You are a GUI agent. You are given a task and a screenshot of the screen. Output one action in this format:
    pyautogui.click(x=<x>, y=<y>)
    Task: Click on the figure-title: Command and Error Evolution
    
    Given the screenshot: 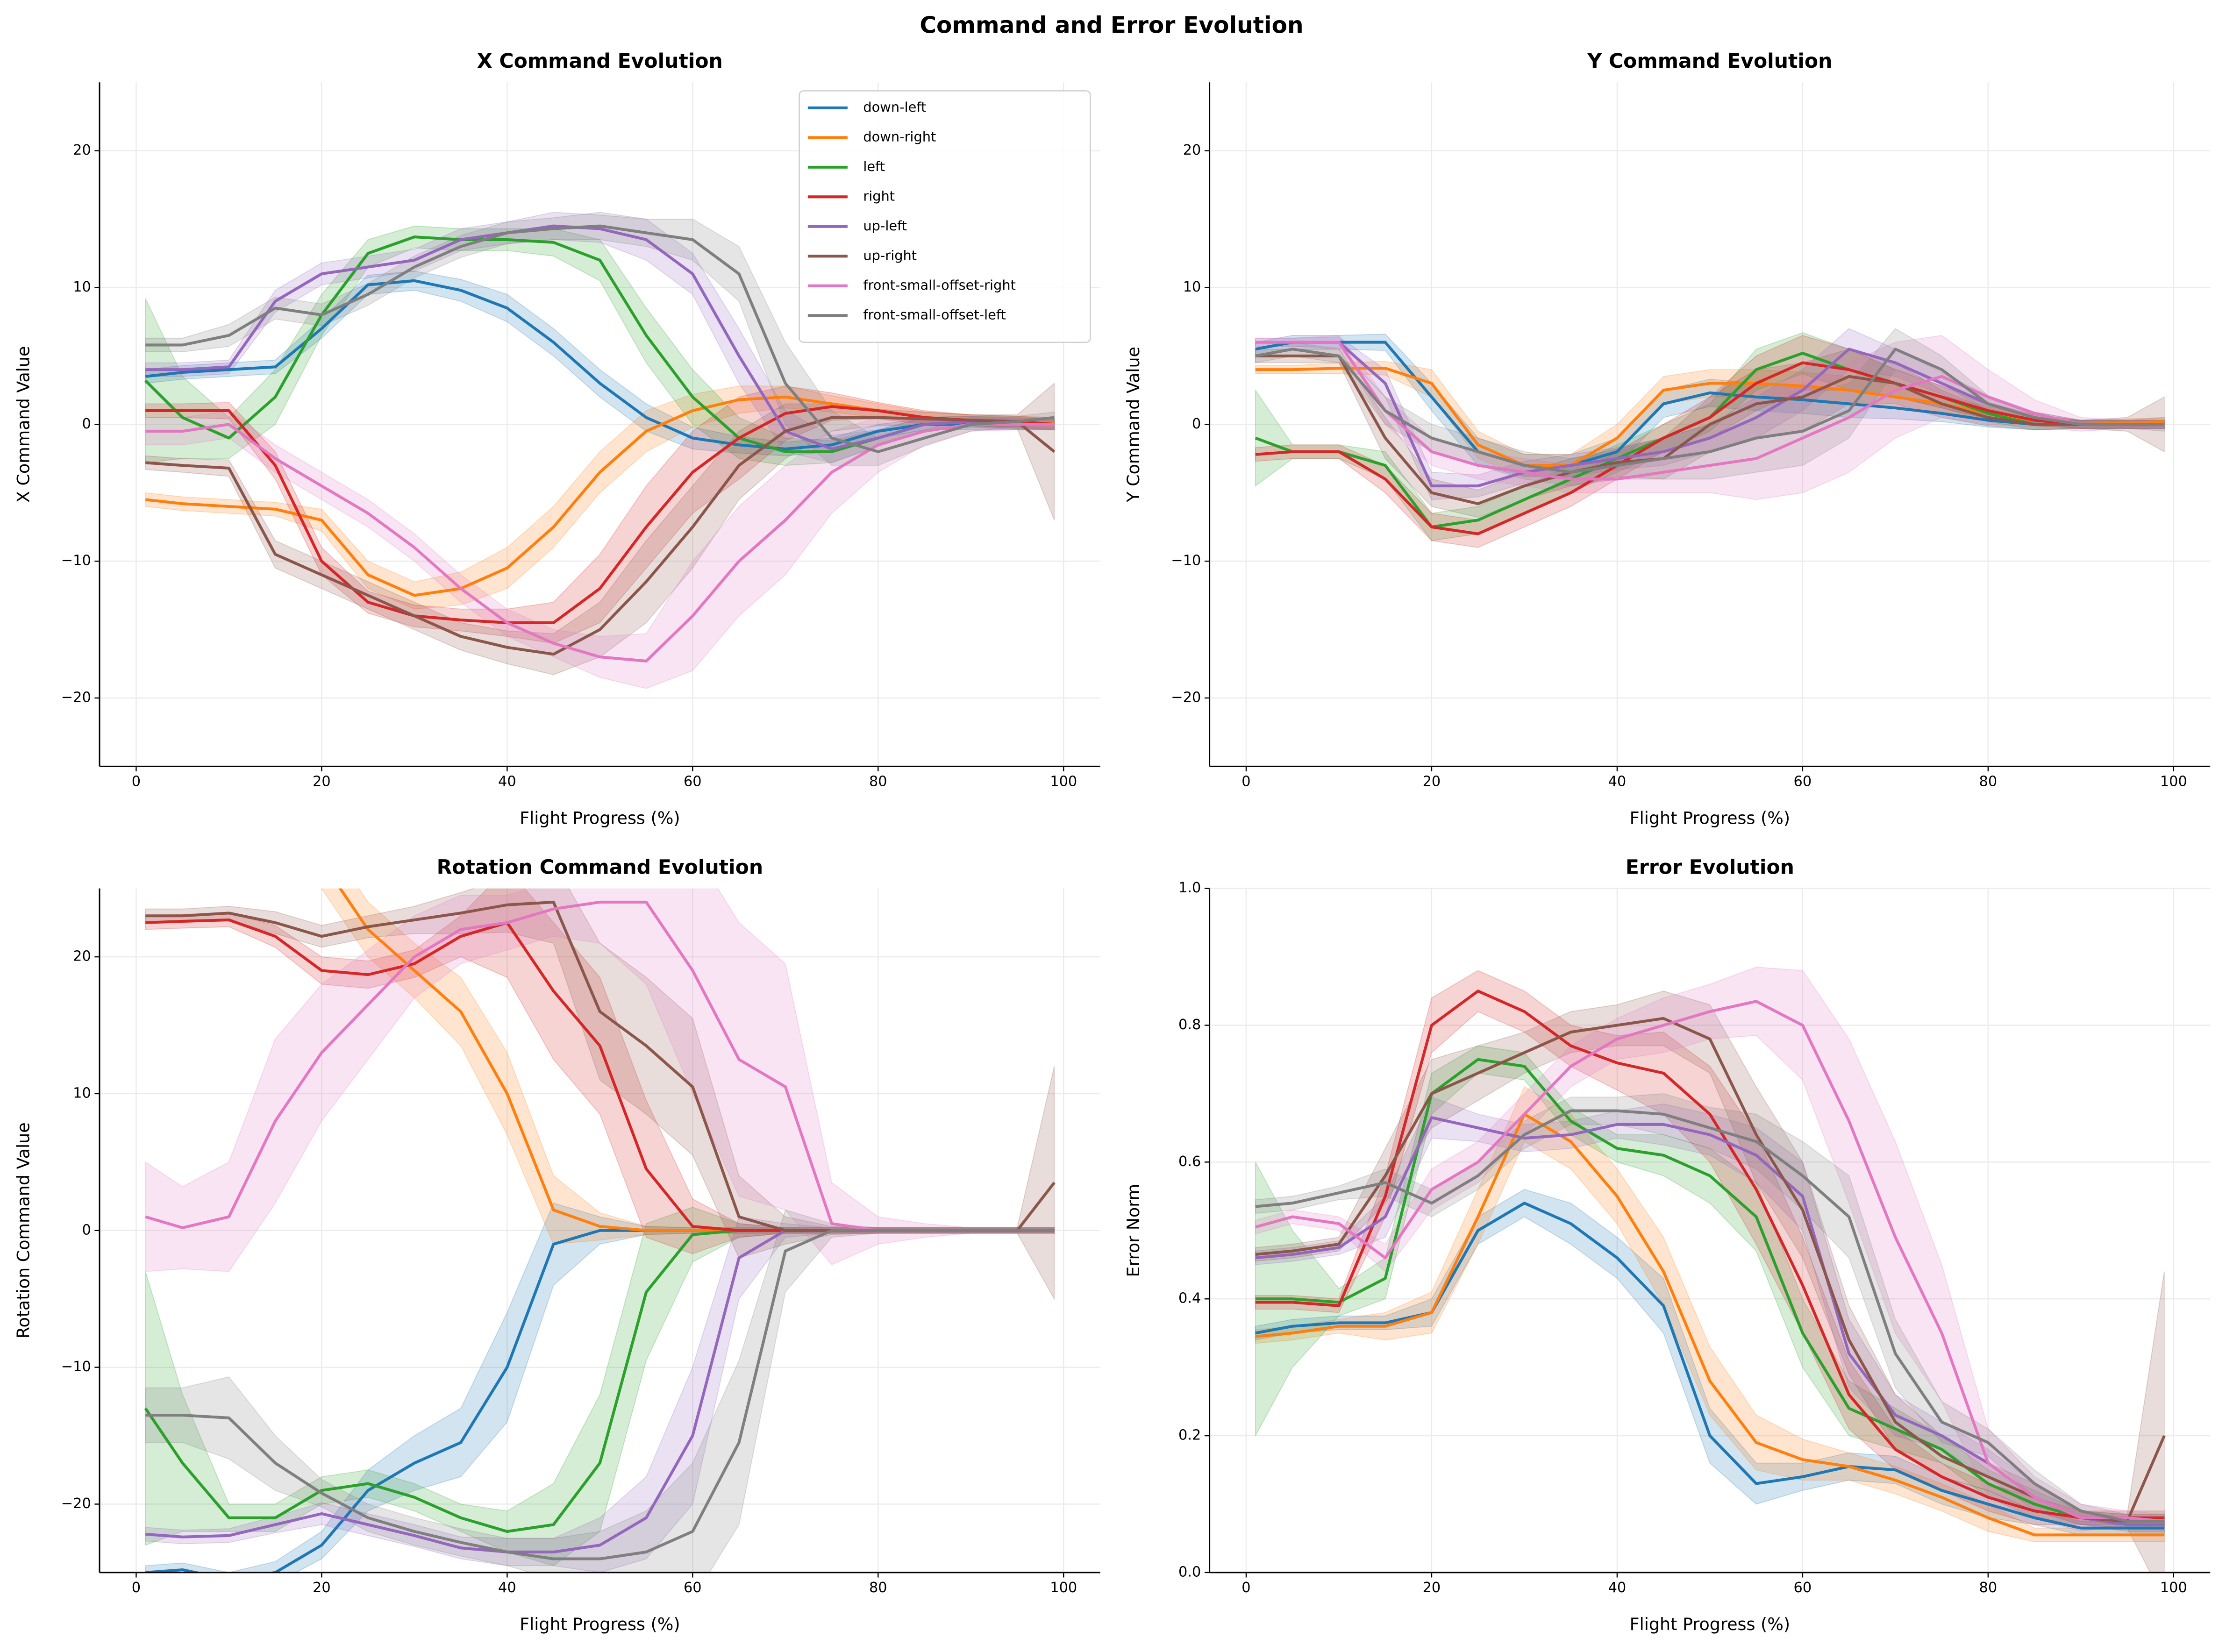 What is the action you would take?
    pyautogui.click(x=1111, y=26)
    